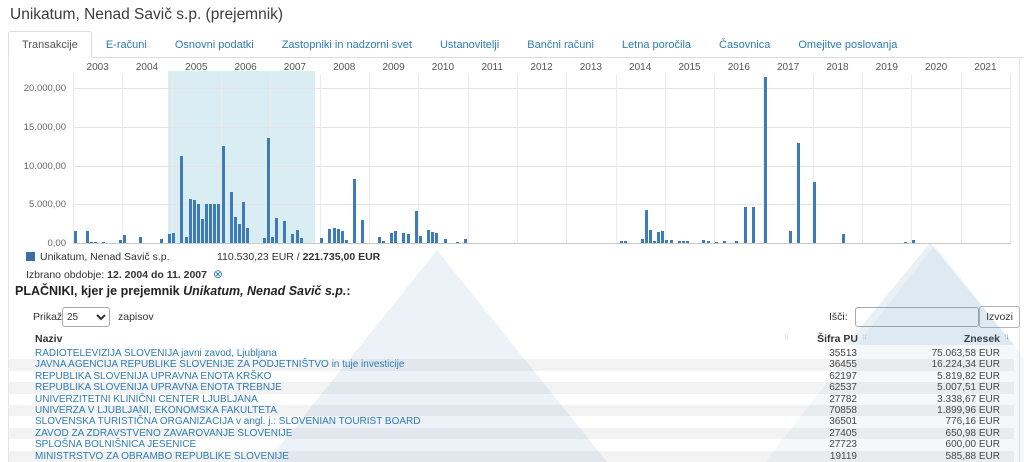  What do you see at coordinates (116, 445) in the screenshot?
I see `payer-link: SPLOŠNA BOLNIŠNICA JESENICE` at bounding box center [116, 445].